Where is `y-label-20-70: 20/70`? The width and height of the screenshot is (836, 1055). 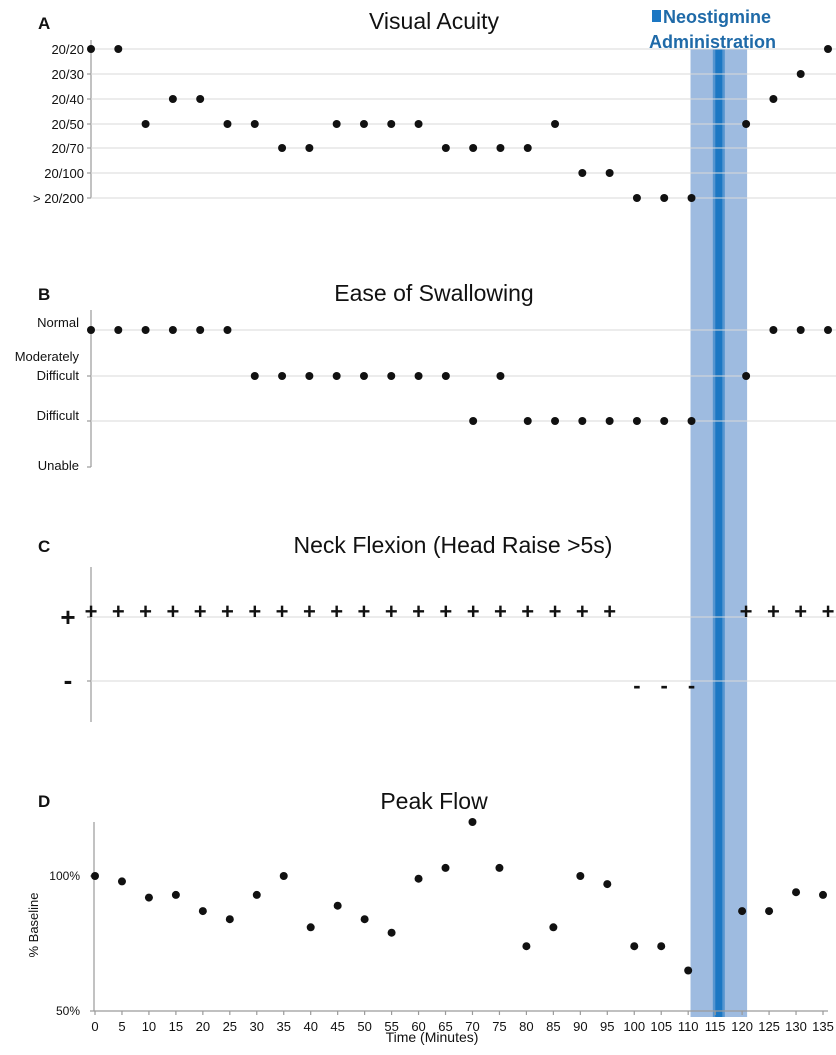
y-label-20-70: 20/70 is located at coordinates (67, 148).